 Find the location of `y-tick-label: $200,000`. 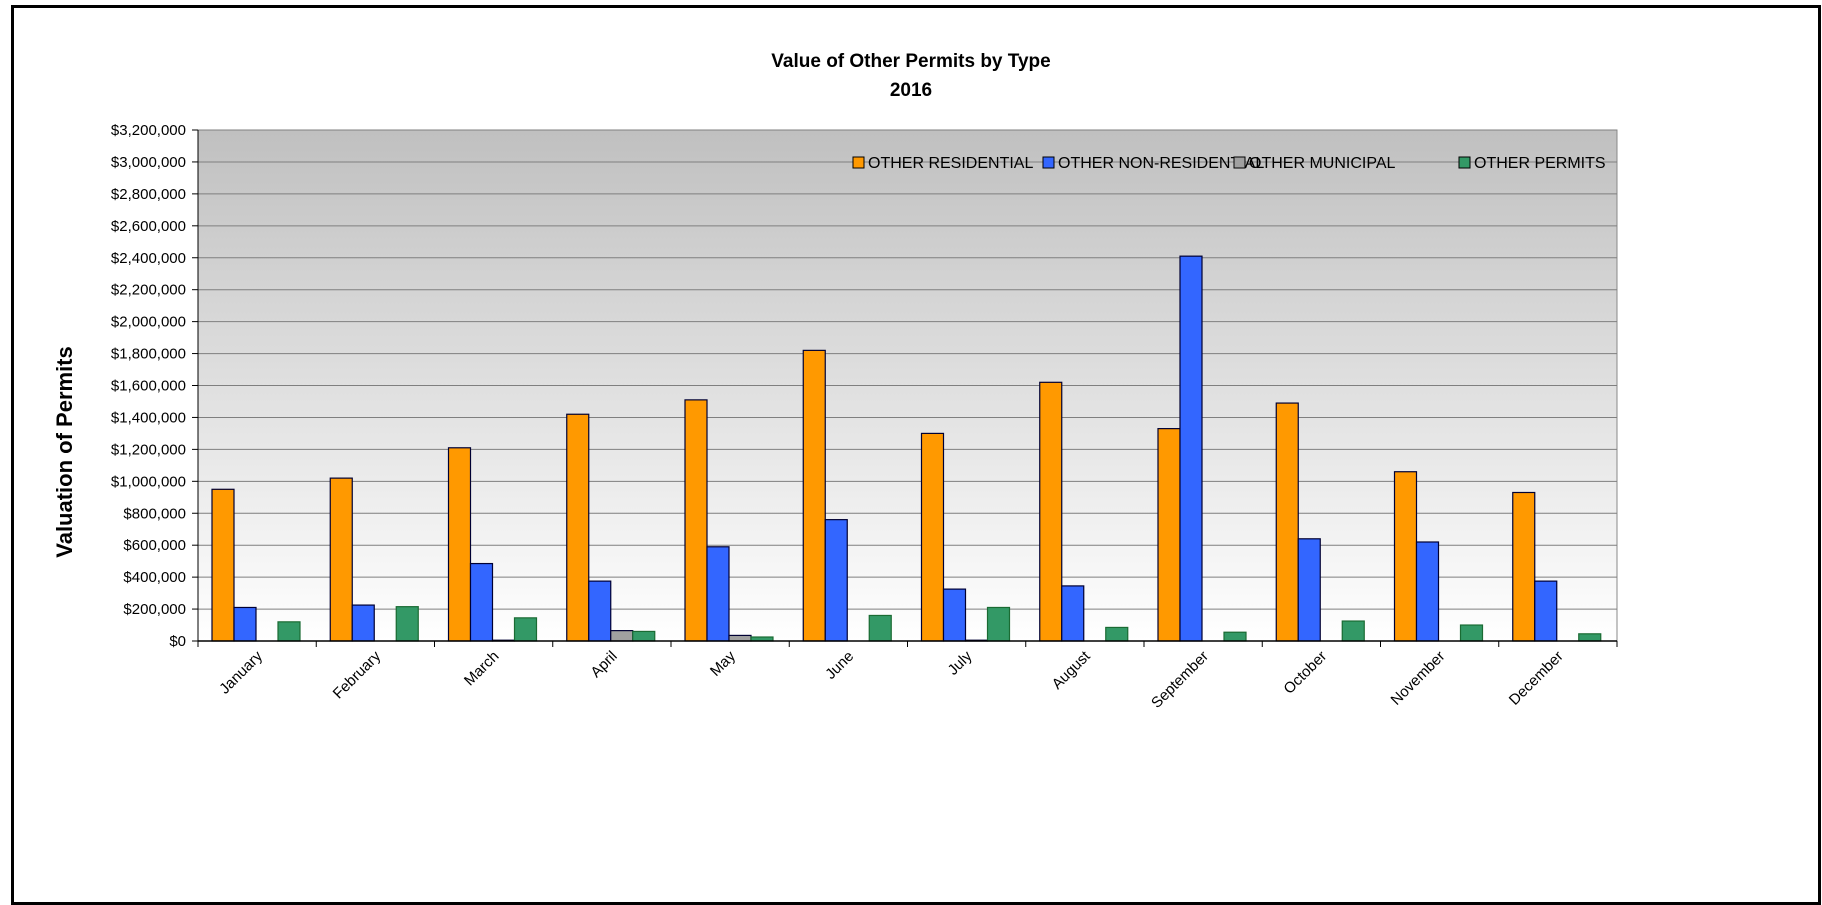

y-tick-label: $200,000 is located at coordinates (154, 609).